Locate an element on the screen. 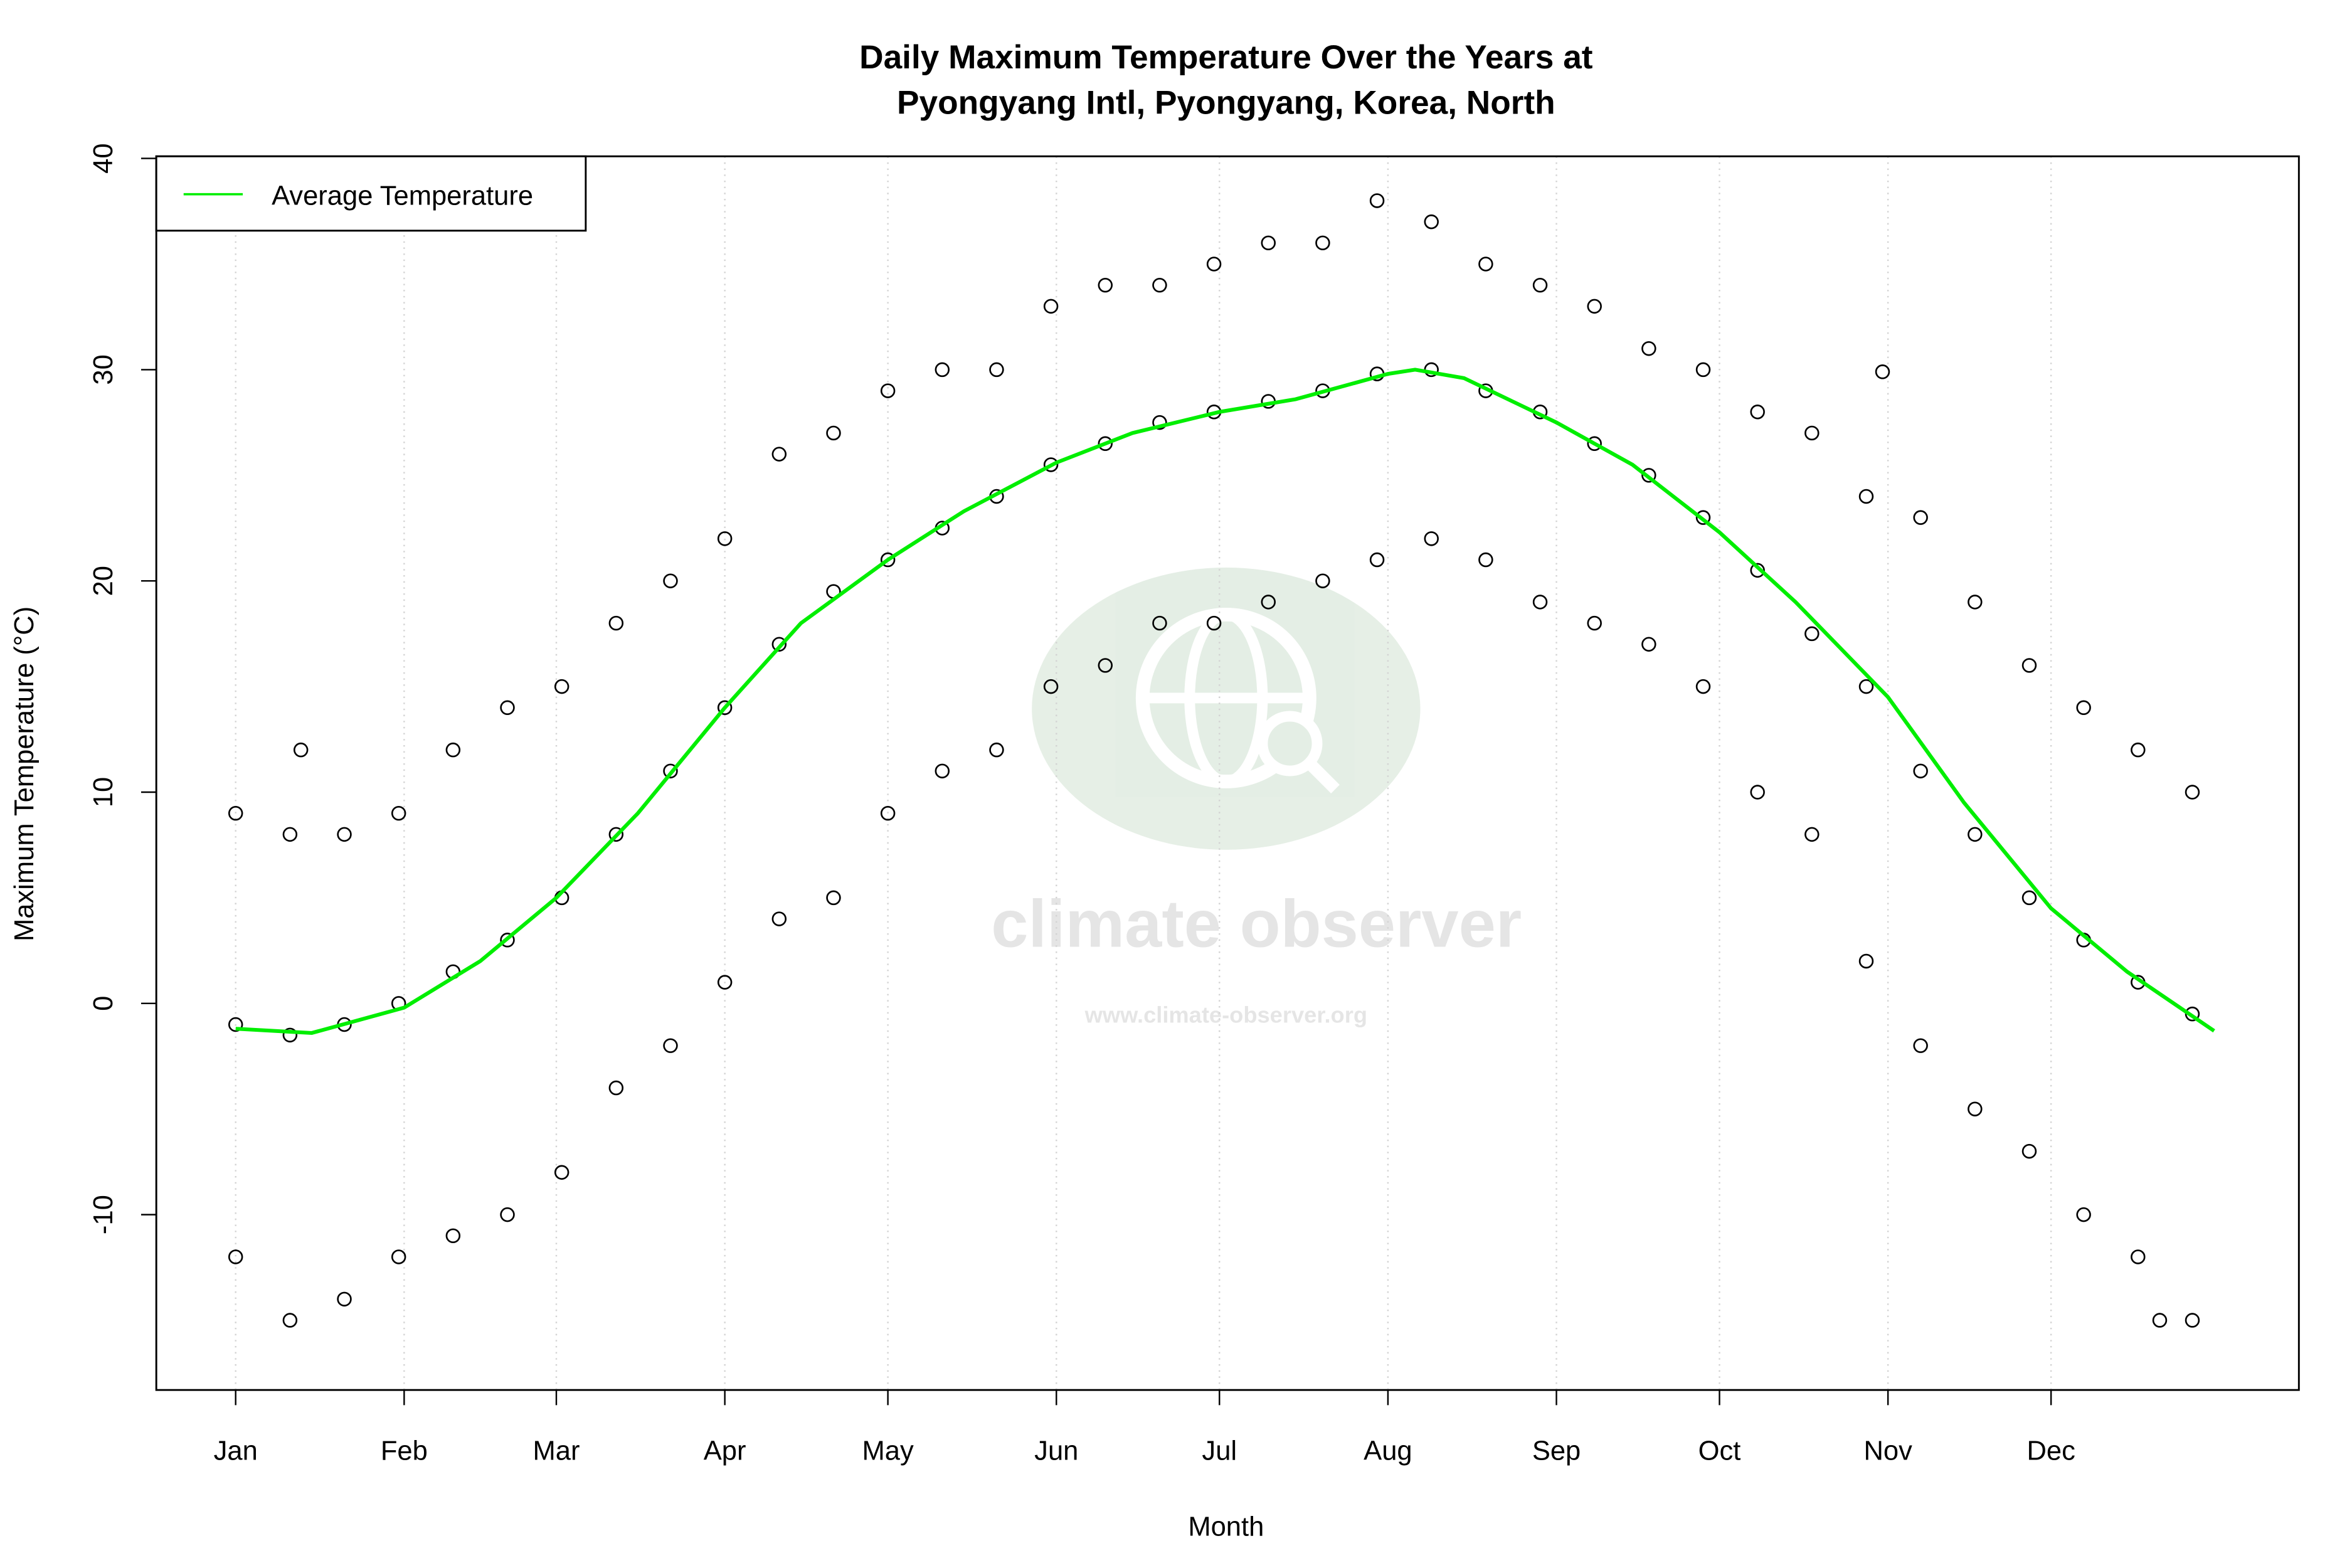 The height and width of the screenshot is (1568, 2352). watermark: climate observer is located at coordinates (1256, 924).